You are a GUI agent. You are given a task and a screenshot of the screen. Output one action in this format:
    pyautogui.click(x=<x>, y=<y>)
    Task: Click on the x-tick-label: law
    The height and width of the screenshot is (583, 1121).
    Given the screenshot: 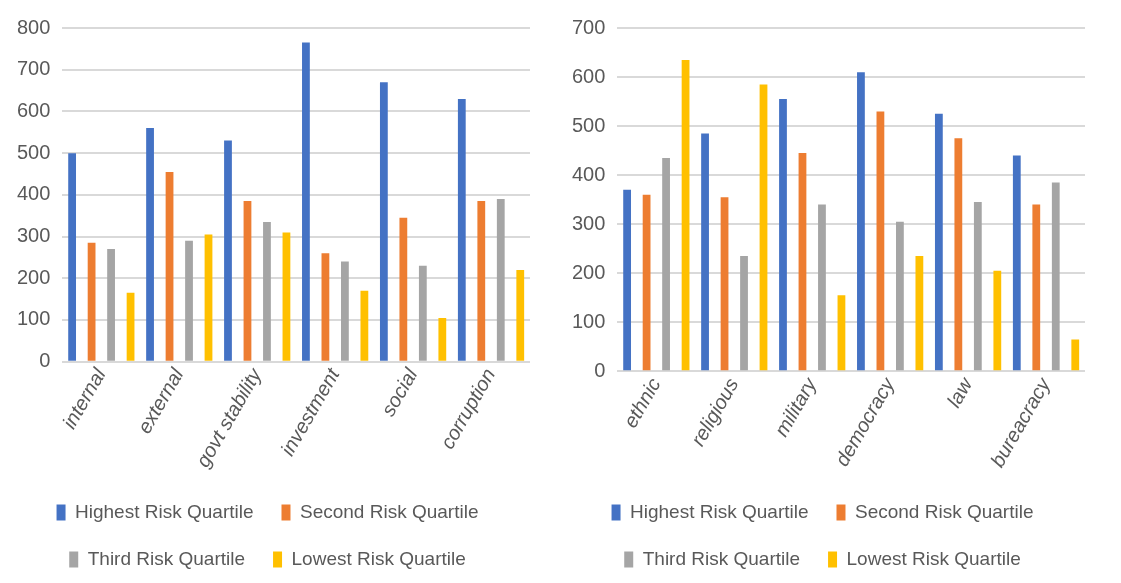 What is the action you would take?
    pyautogui.click(x=960, y=392)
    